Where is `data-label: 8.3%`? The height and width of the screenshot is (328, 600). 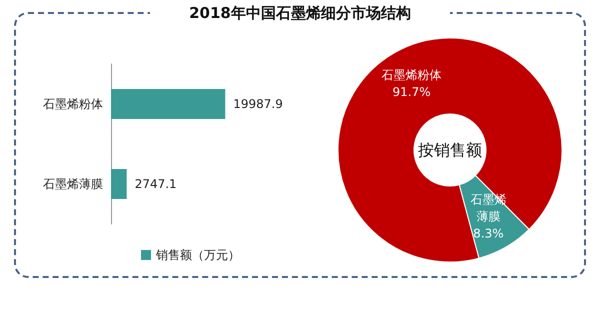 data-label: 8.3% is located at coordinates (488, 233).